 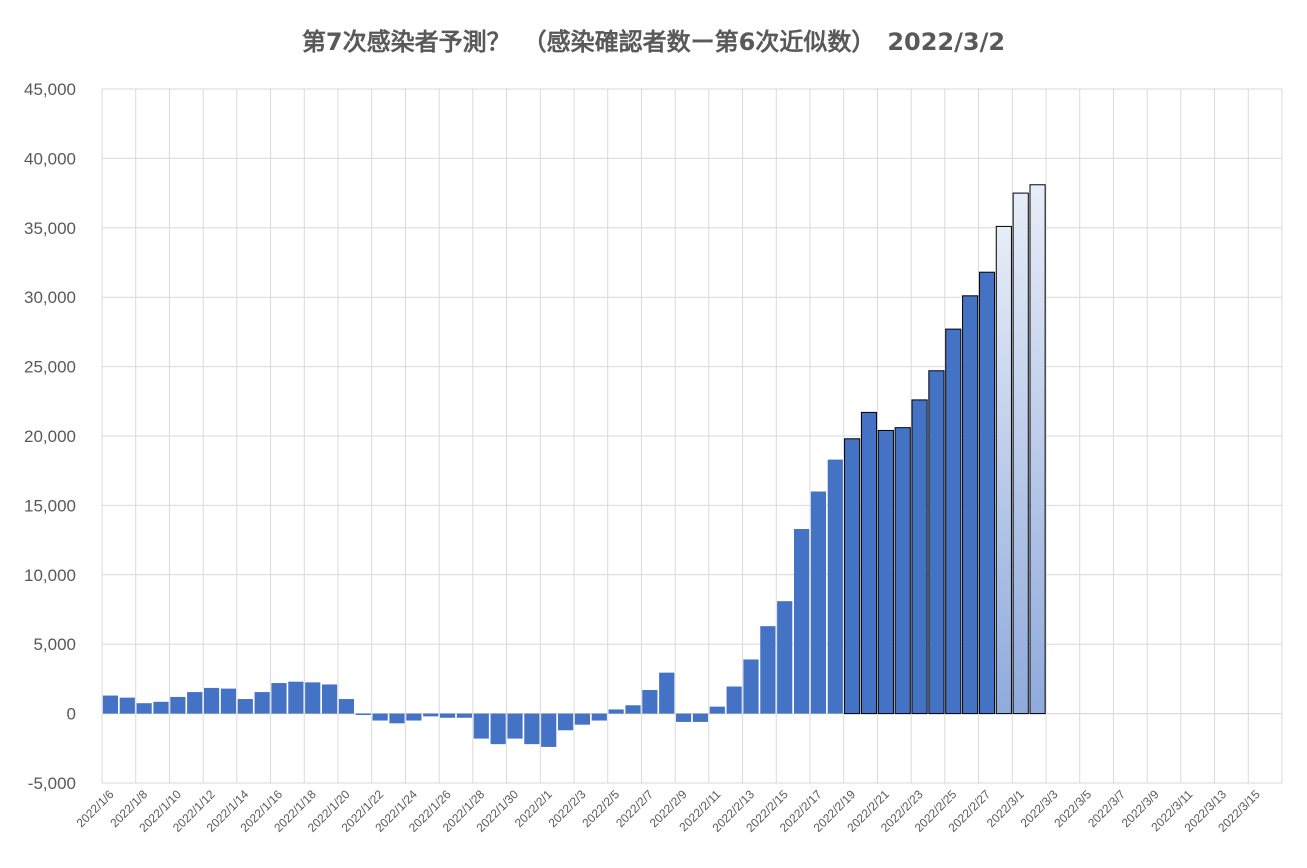 What do you see at coordinates (852, 576) in the screenshot?
I see `bar-2022/2/19` at bounding box center [852, 576].